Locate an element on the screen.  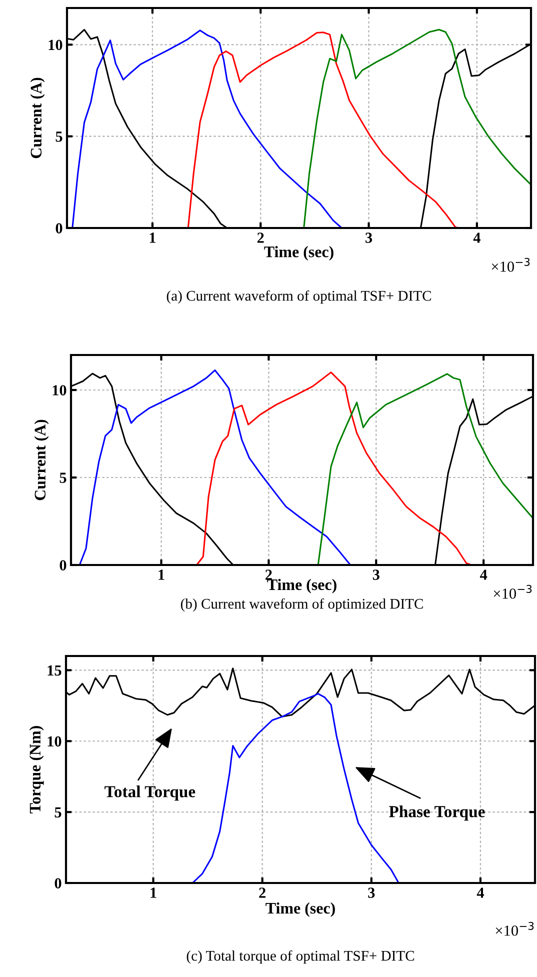
y-tick-label: 15 is located at coordinates (55, 670).